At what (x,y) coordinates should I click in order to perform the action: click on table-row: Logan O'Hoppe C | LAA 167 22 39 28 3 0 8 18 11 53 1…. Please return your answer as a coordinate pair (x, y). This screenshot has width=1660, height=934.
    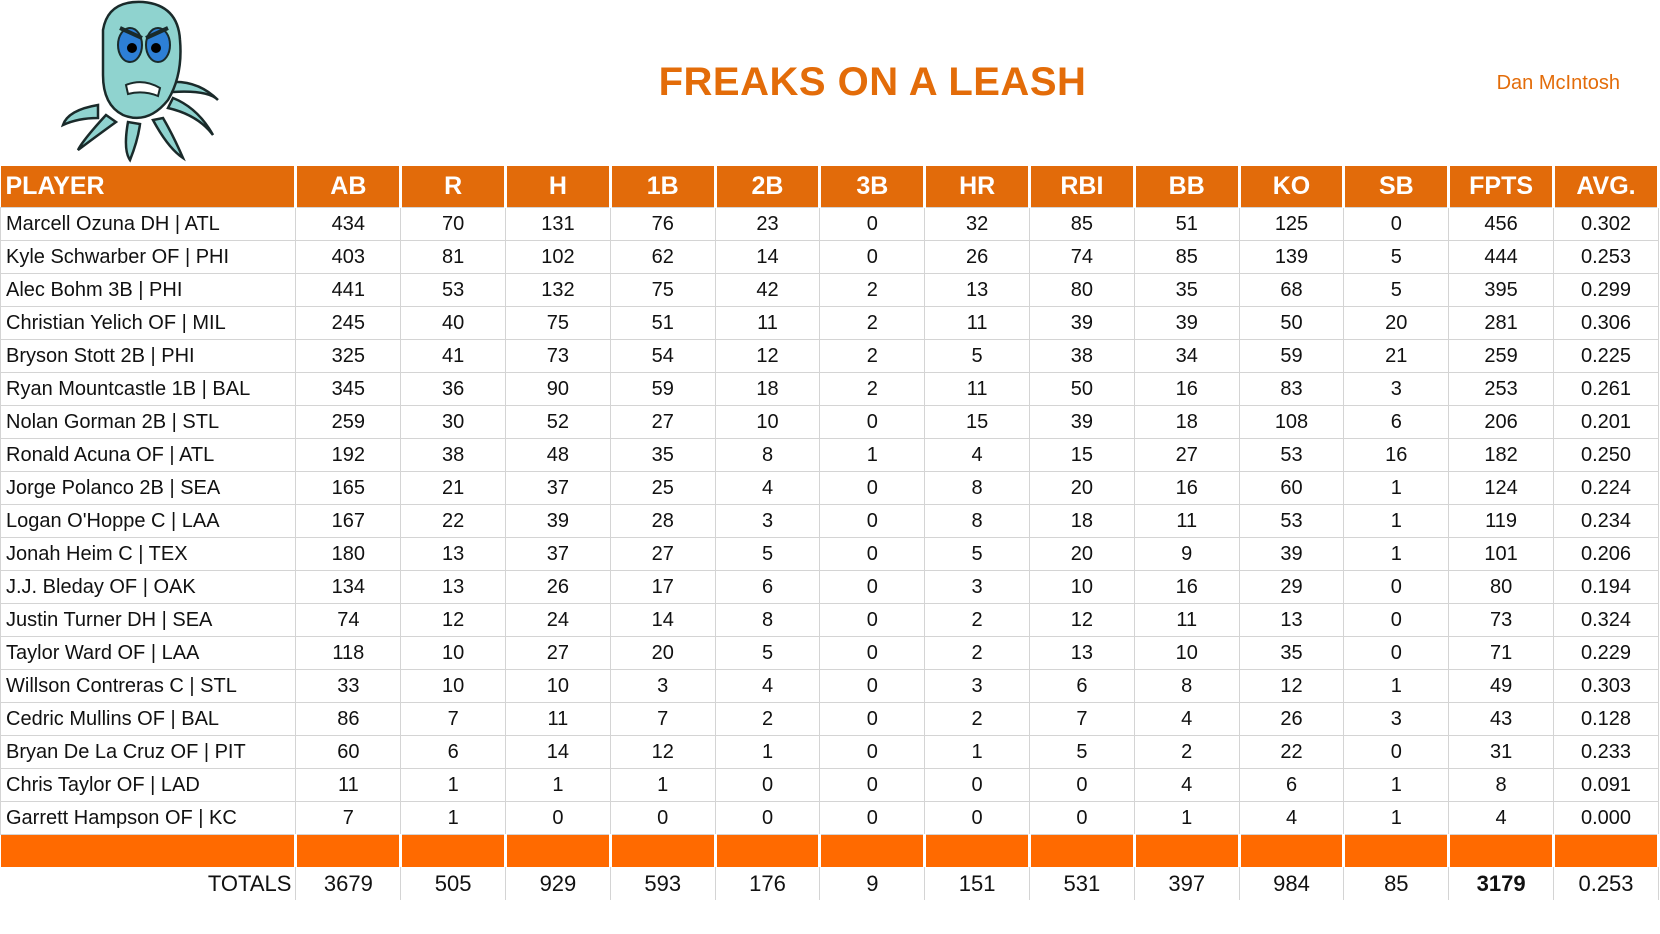
    Looking at the image, I should click on (829, 521).